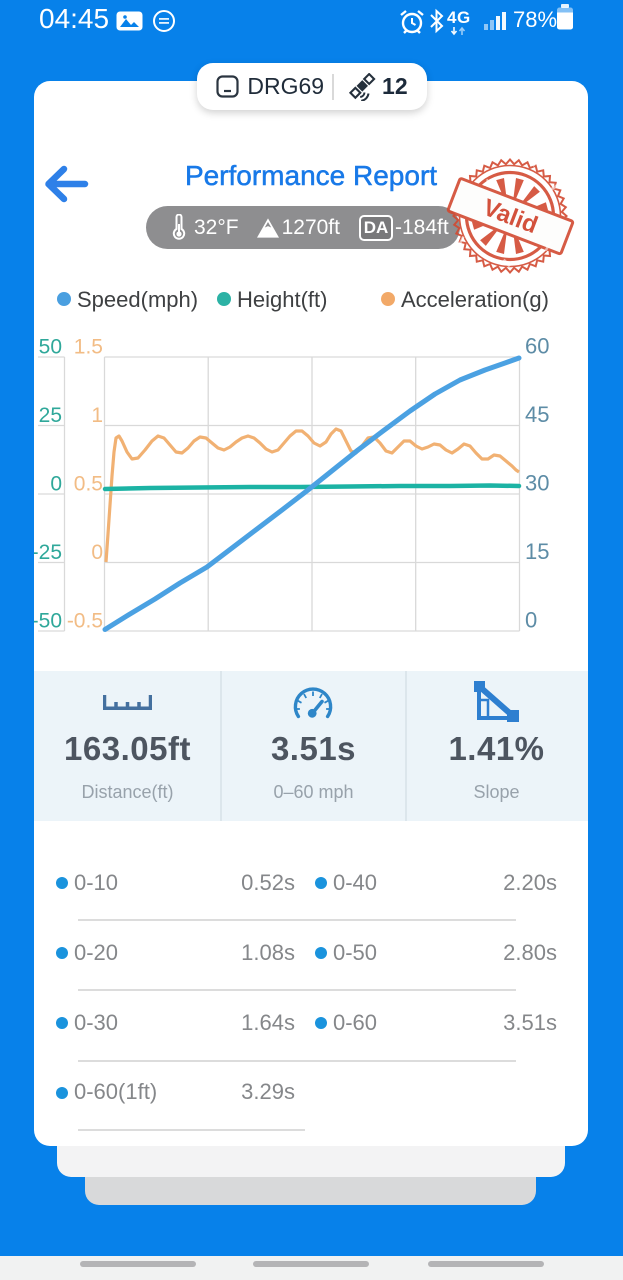  Describe the element at coordinates (537, 483) in the screenshot. I see `svg-text: 30` at that location.